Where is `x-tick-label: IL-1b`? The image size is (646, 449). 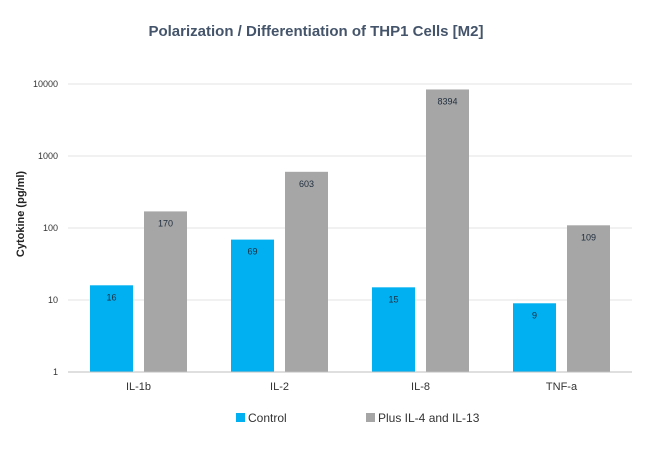 x-tick-label: IL-1b is located at coordinates (138, 387).